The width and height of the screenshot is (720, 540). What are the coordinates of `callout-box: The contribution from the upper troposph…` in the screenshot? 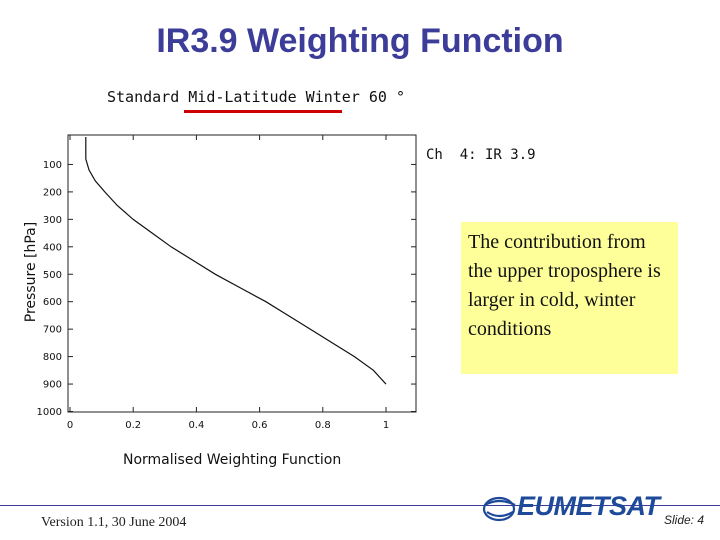 It's located at (569, 298).